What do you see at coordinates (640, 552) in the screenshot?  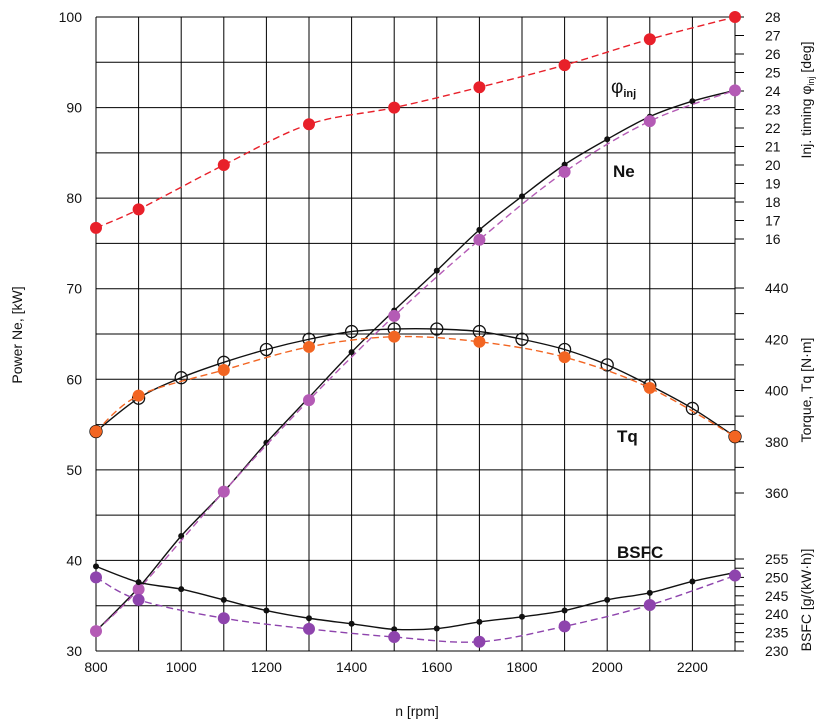 I see `annotation-bsfc: BSFC` at bounding box center [640, 552].